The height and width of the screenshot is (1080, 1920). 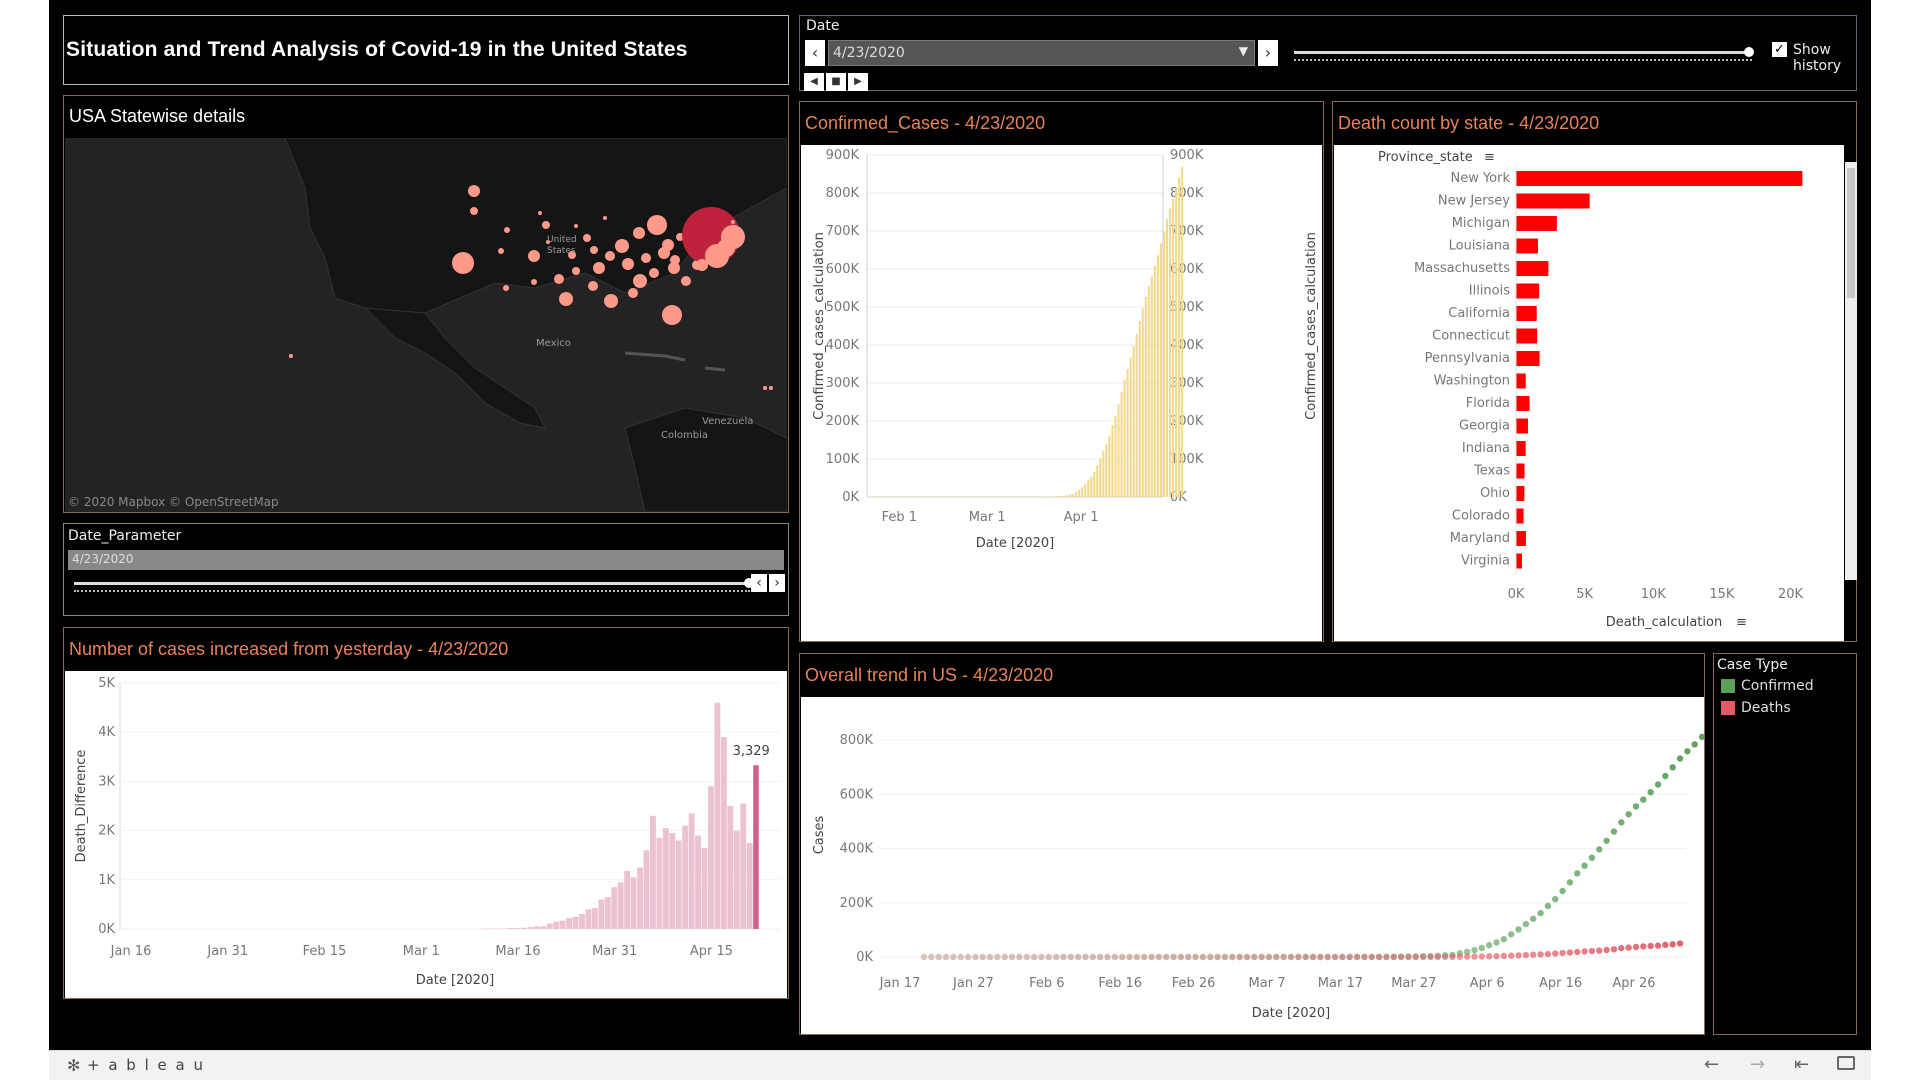 What do you see at coordinates (858, 82) in the screenshot?
I see `playback-forward-button: ▶` at bounding box center [858, 82].